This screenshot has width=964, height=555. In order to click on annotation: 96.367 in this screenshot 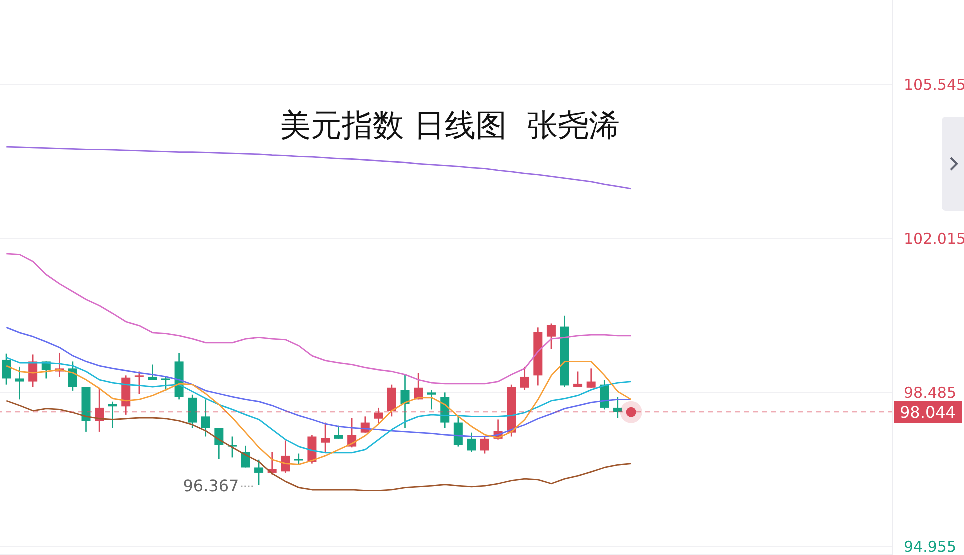, I will do `click(211, 486)`.